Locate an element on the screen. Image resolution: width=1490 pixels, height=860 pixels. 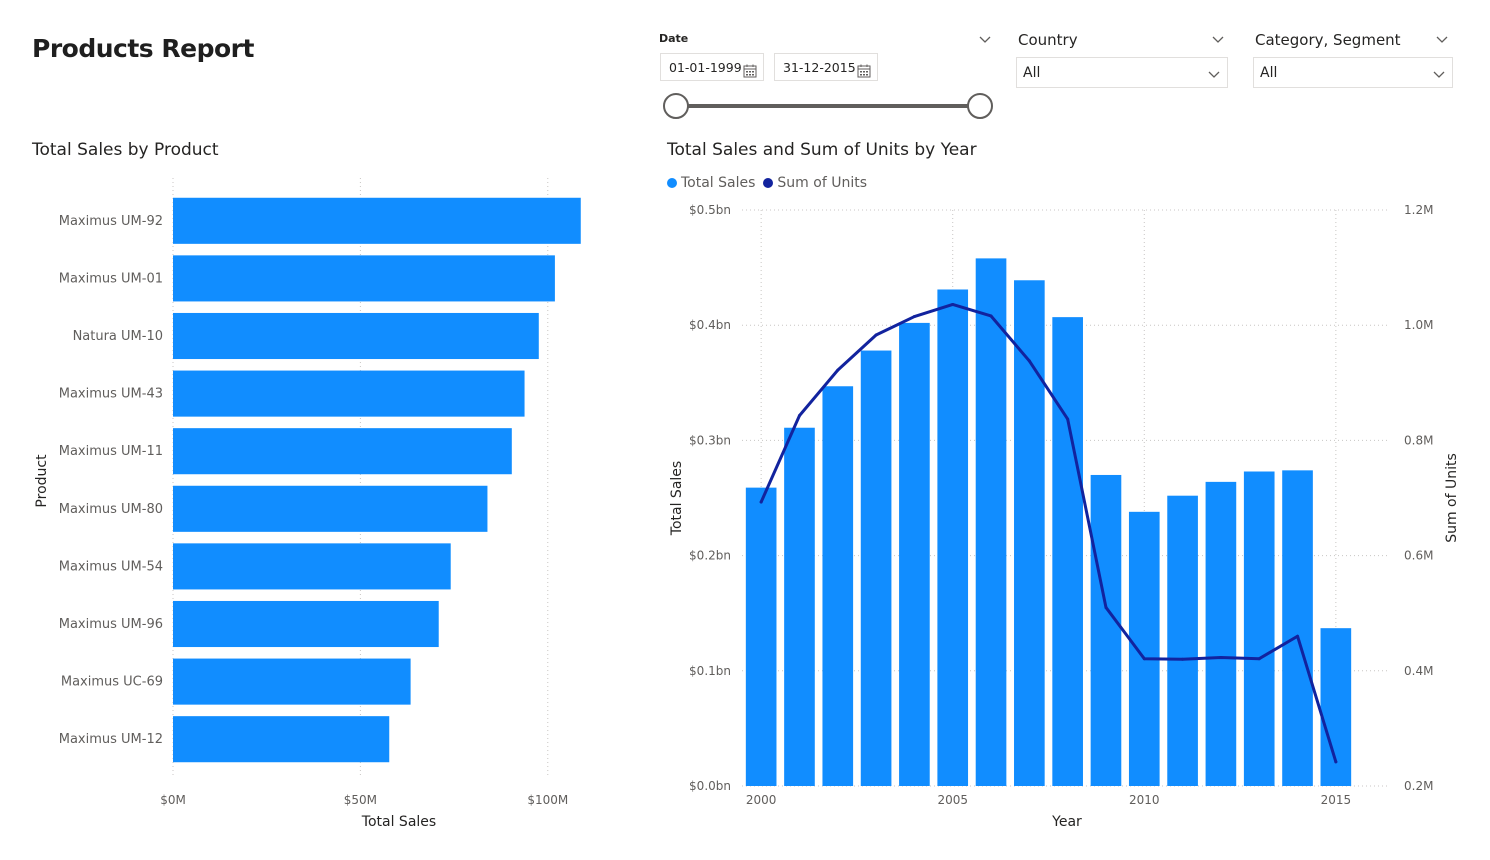
y-tick-label: $0.4bn is located at coordinates (710, 325).